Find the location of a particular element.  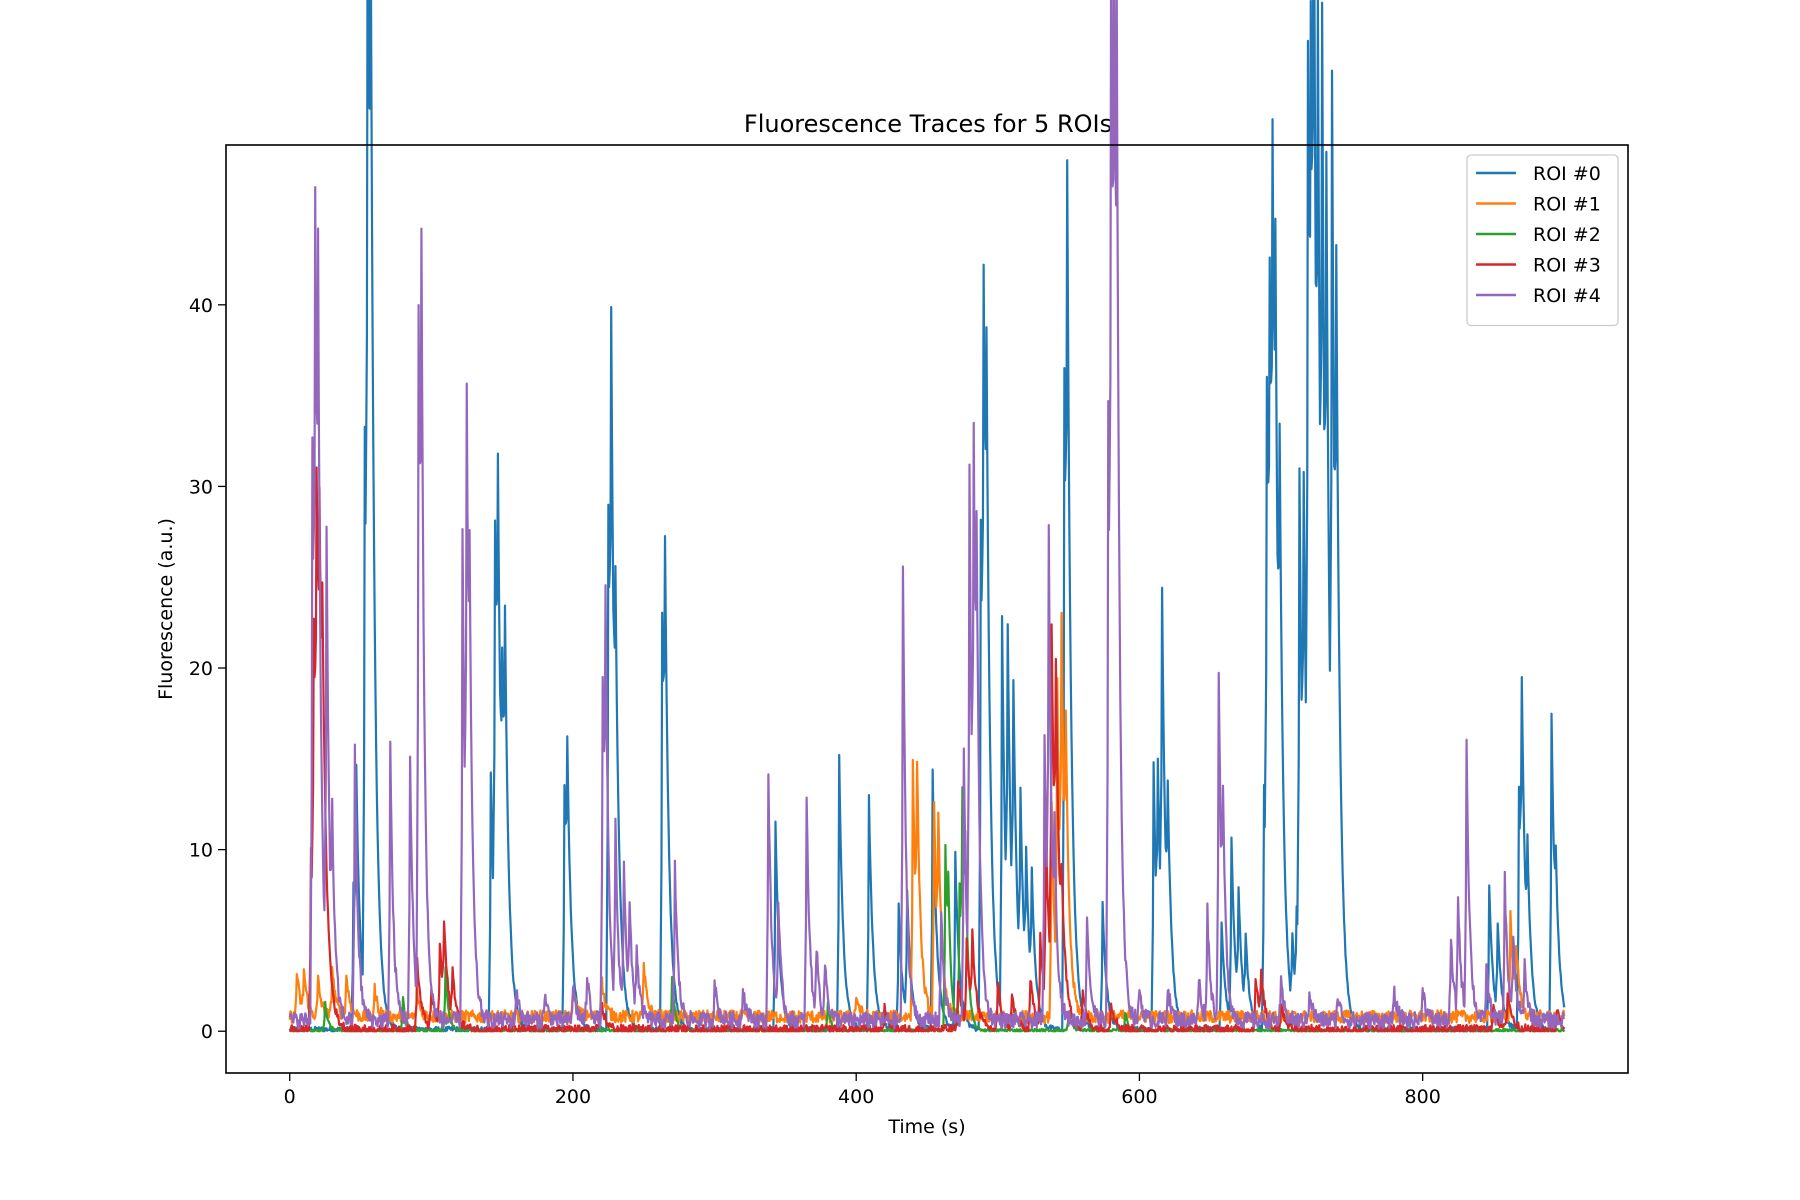

y-tick-label: 10 is located at coordinates (201, 851).